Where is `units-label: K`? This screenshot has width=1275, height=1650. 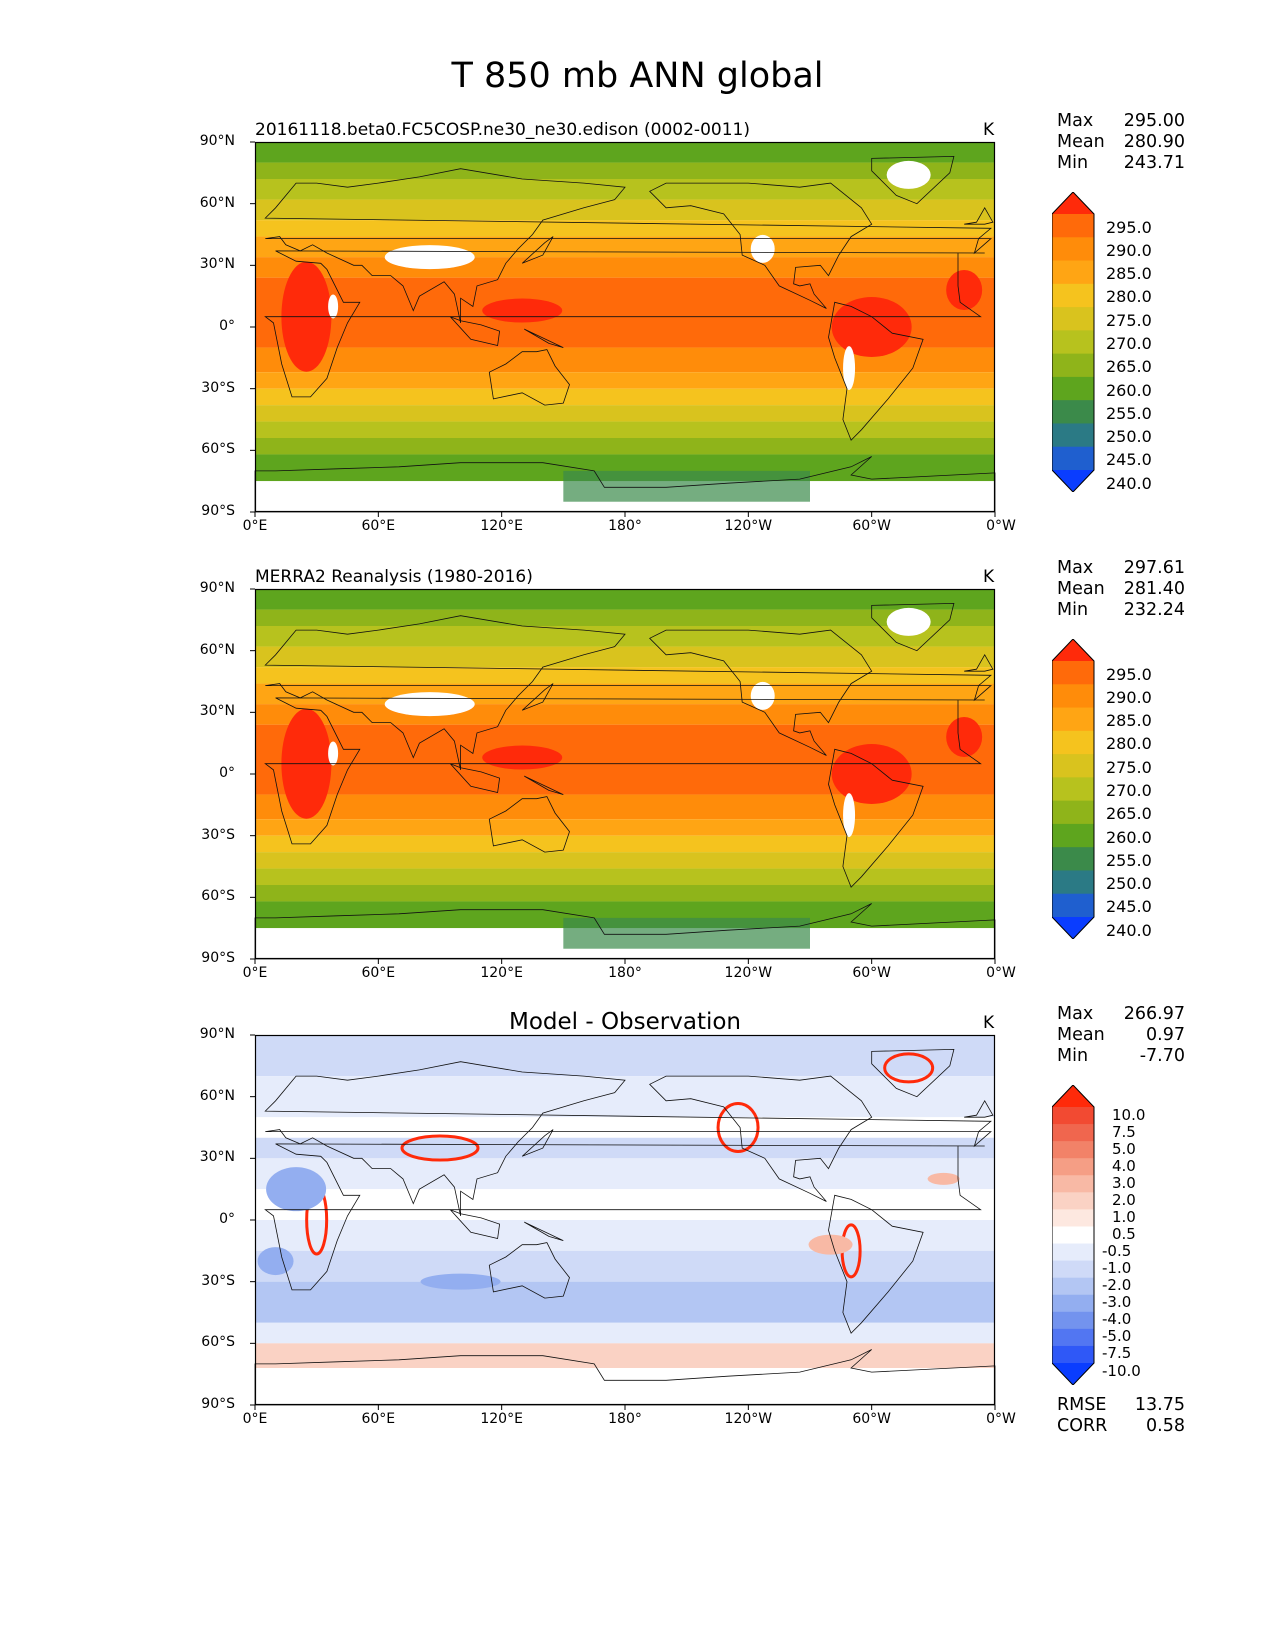
units-label: K is located at coordinates (989, 577).